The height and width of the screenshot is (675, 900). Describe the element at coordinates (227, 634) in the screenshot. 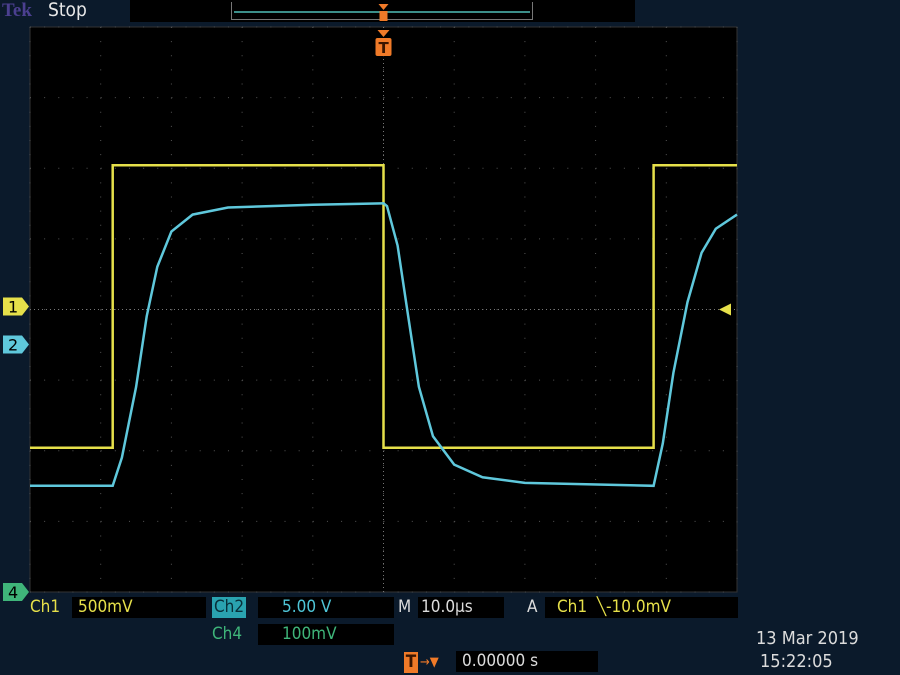

I see `ch4-label: Ch4` at that location.